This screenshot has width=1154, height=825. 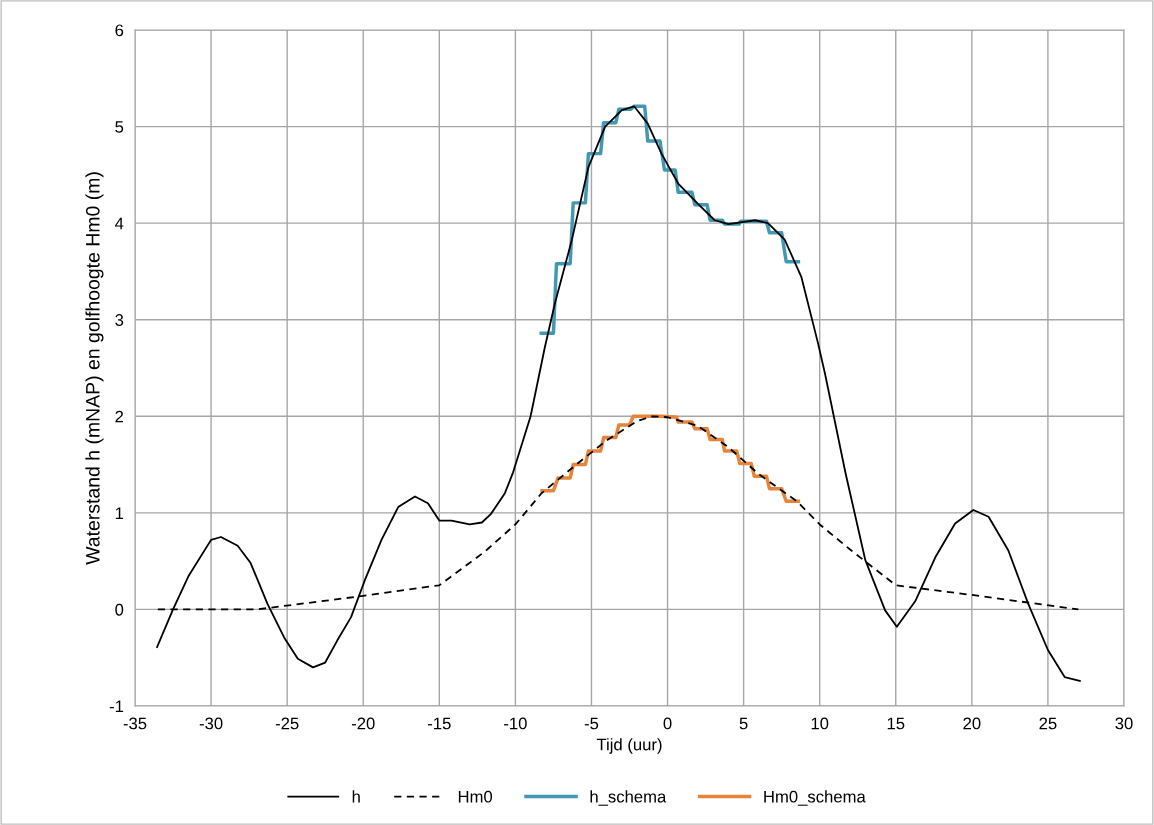 I want to click on x-axis-title: Tijd (uur), so click(x=629, y=746).